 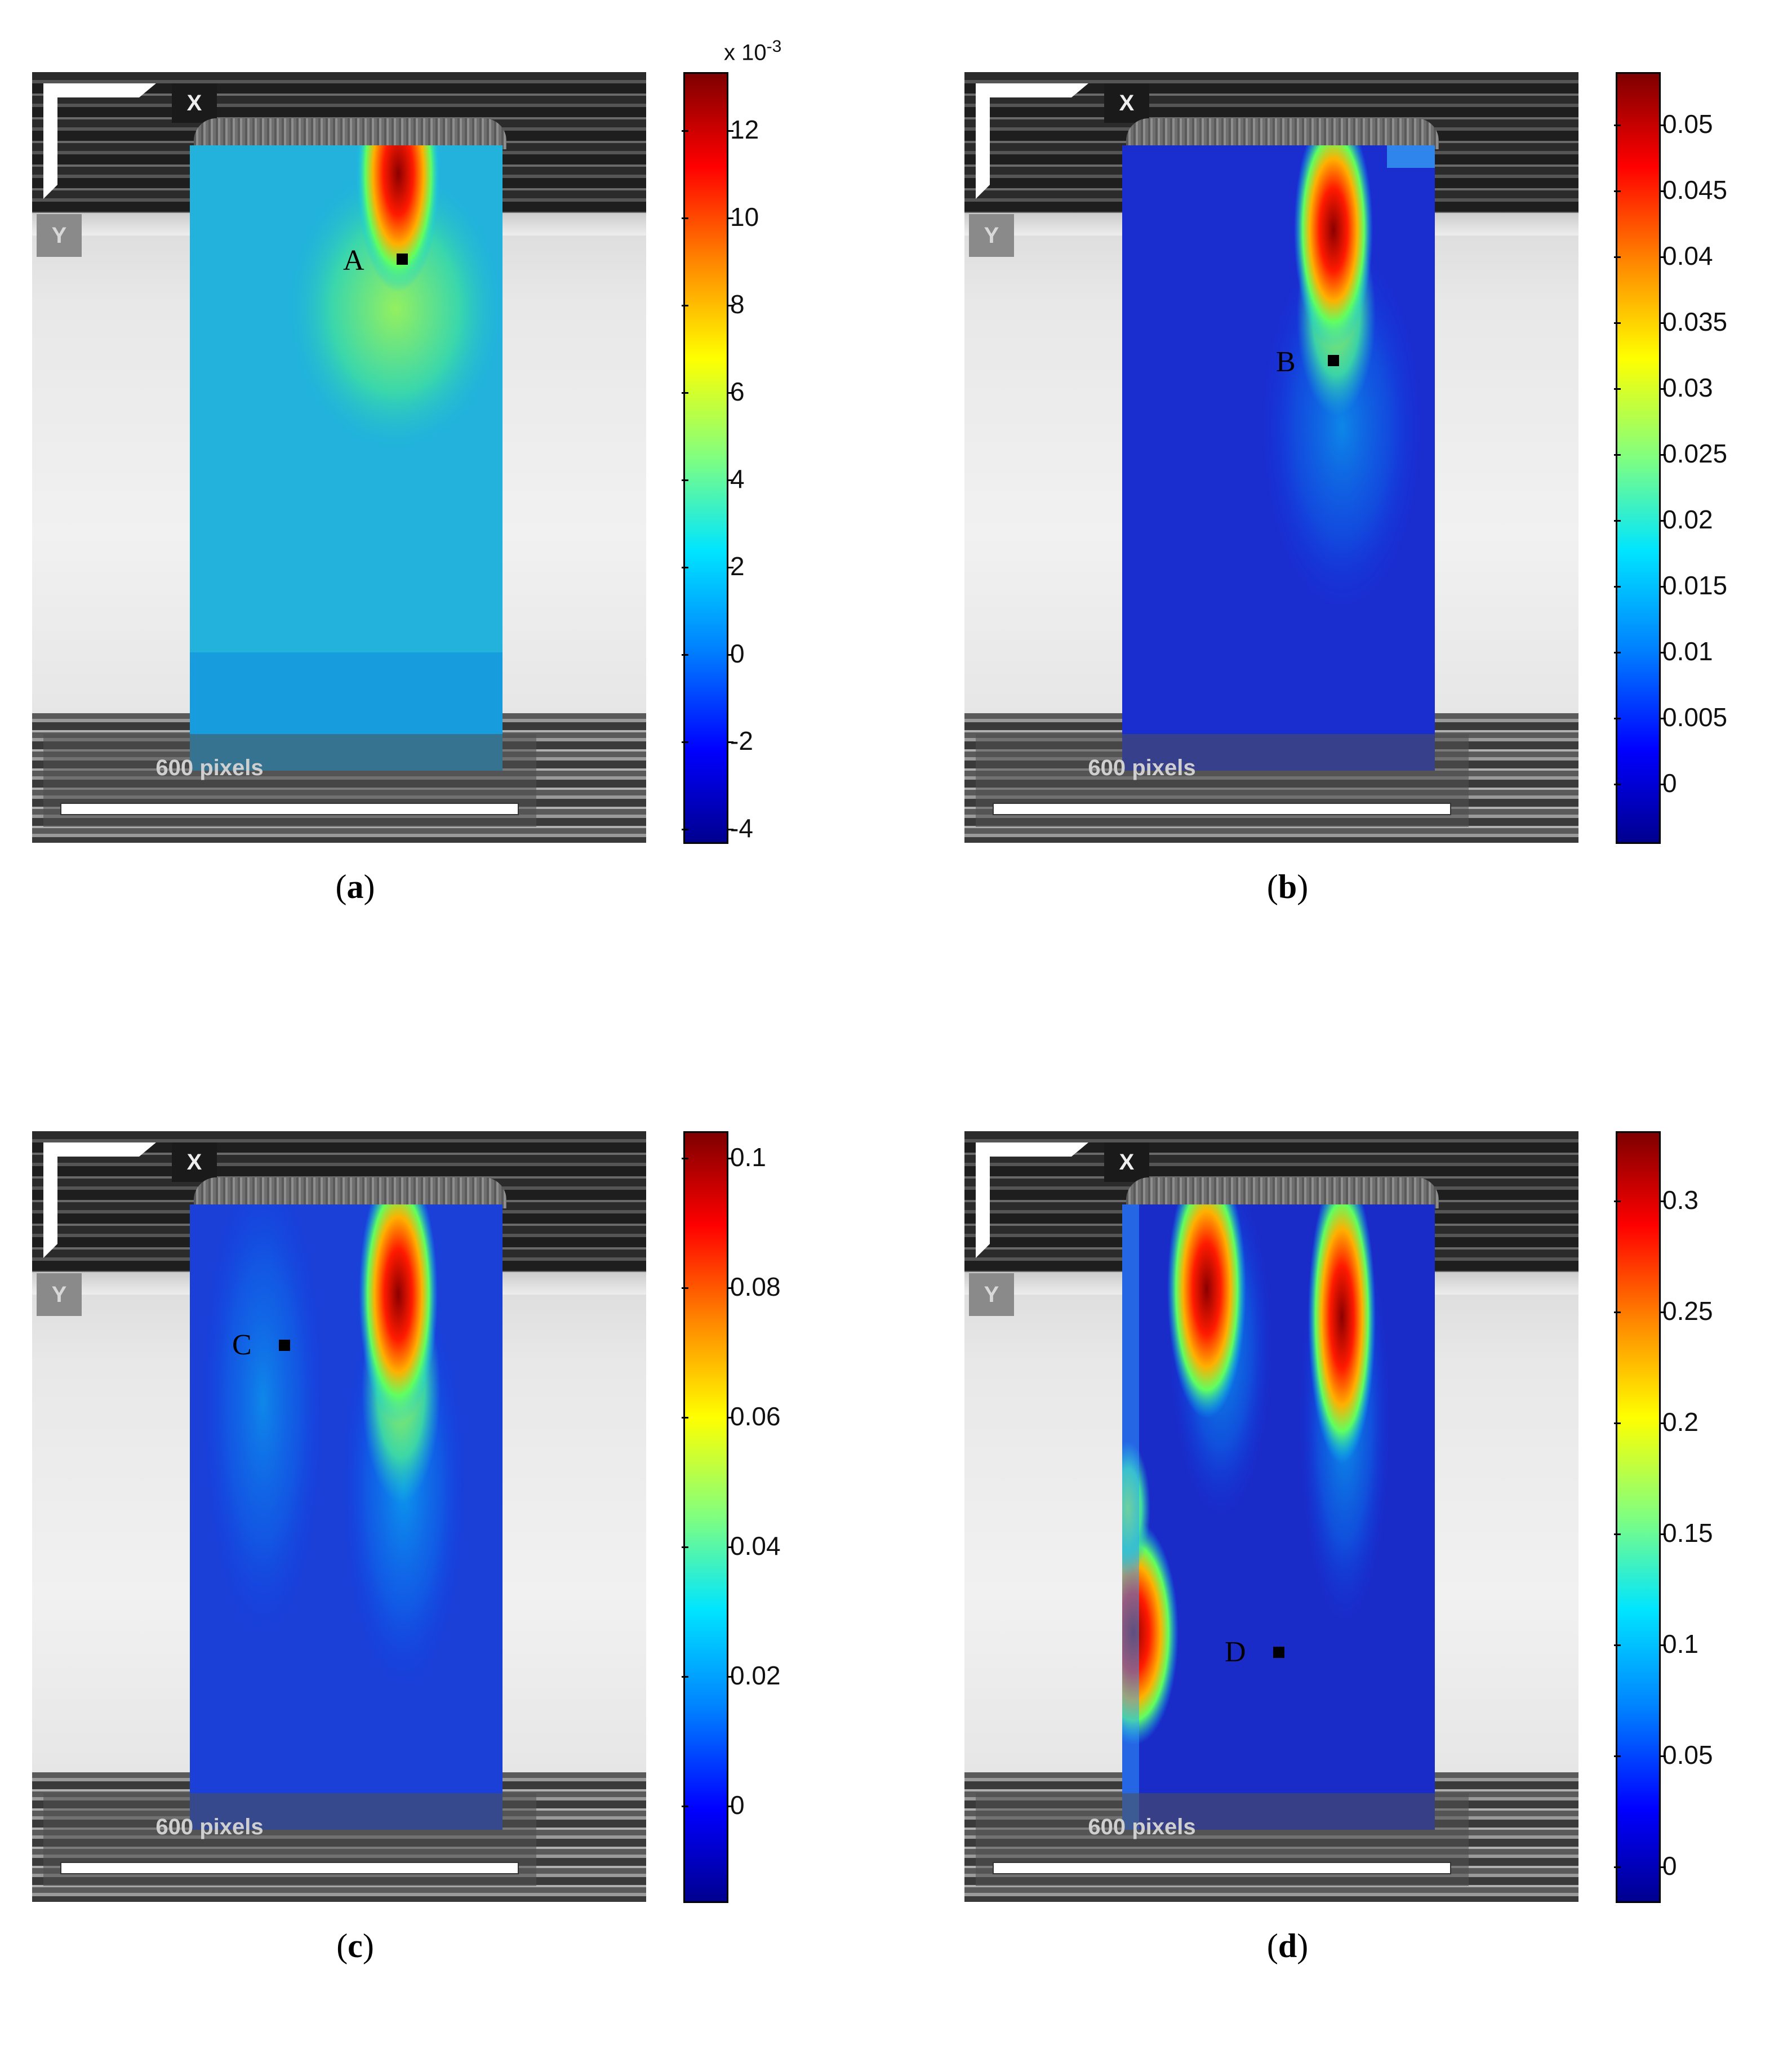 What do you see at coordinates (1286, 362) in the screenshot?
I see `point-label-b: B` at bounding box center [1286, 362].